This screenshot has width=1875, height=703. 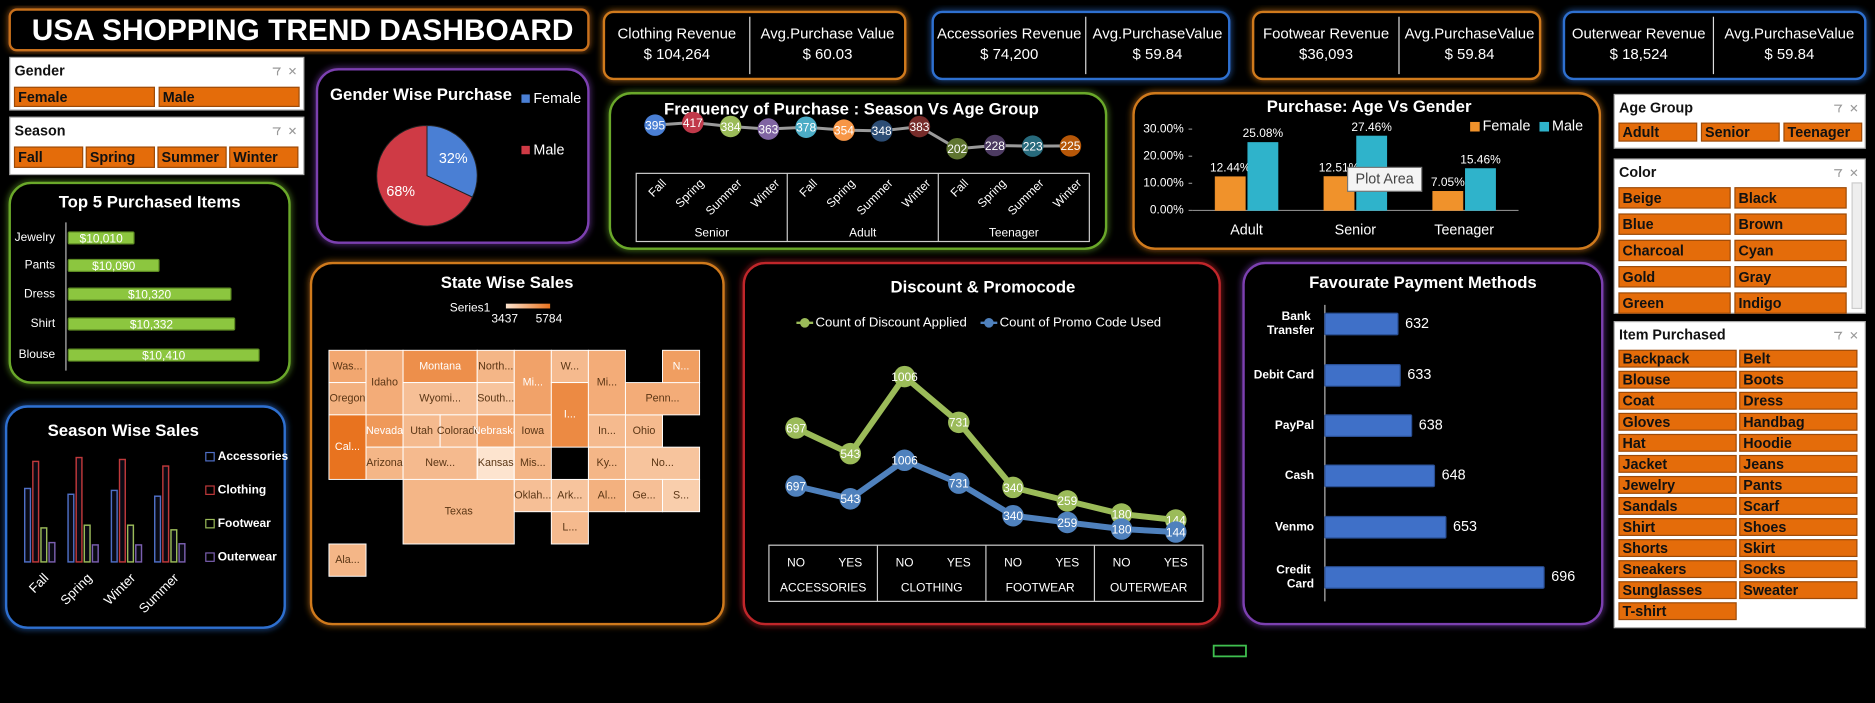 I want to click on slicer-item: Gray, so click(x=1755, y=278).